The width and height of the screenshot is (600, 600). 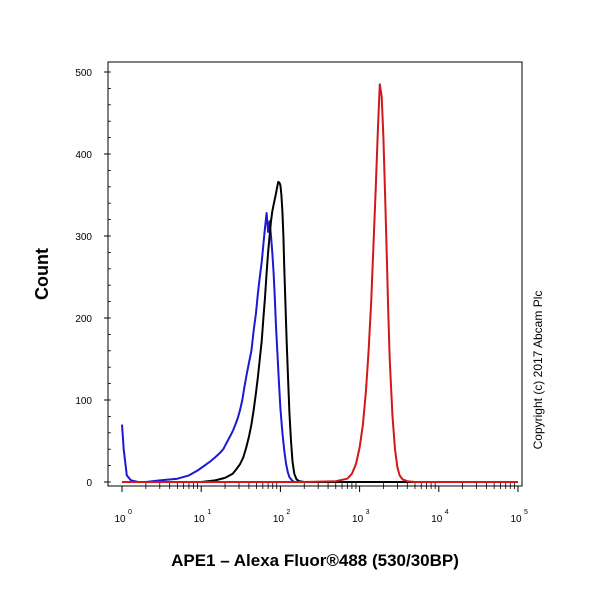 What do you see at coordinates (358, 519) in the screenshot?
I see `x-tick-label-3: 10` at bounding box center [358, 519].